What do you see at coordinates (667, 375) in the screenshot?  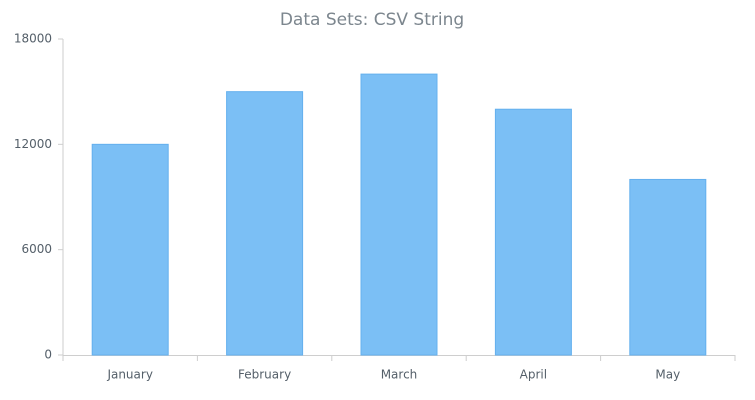 I see `x-tick-label: May` at bounding box center [667, 375].